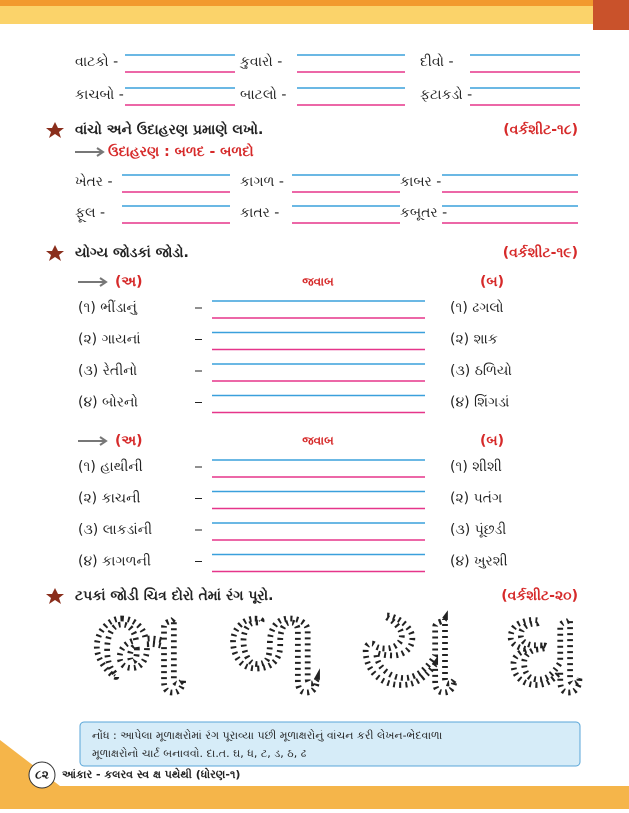 The width and height of the screenshot is (629, 813). I want to click on right-item: (૪) શિંગડાં, so click(479, 402).